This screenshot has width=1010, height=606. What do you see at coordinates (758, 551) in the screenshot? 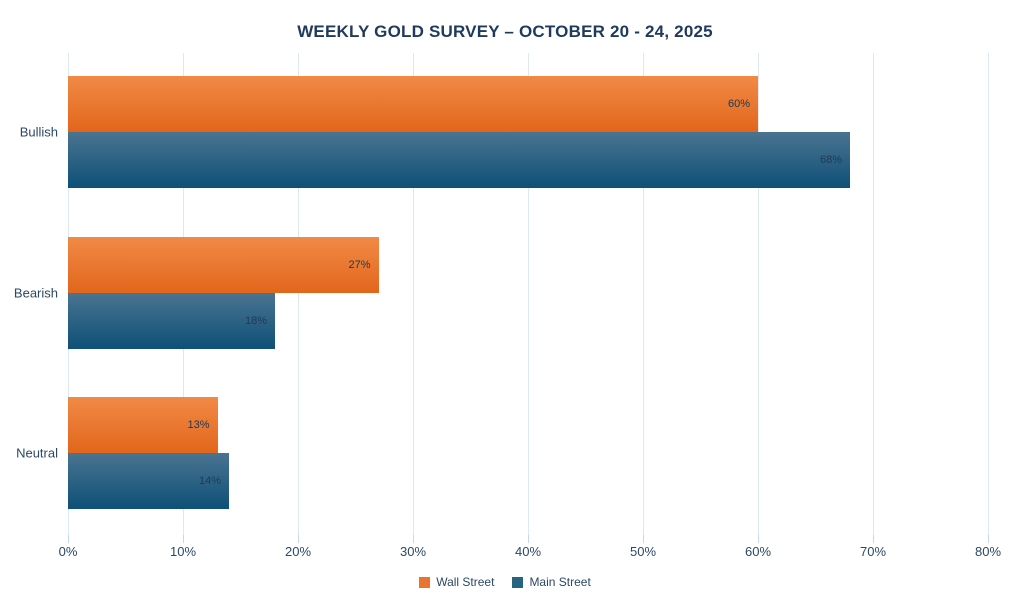
I see `x-tick-label-60: 60%` at bounding box center [758, 551].